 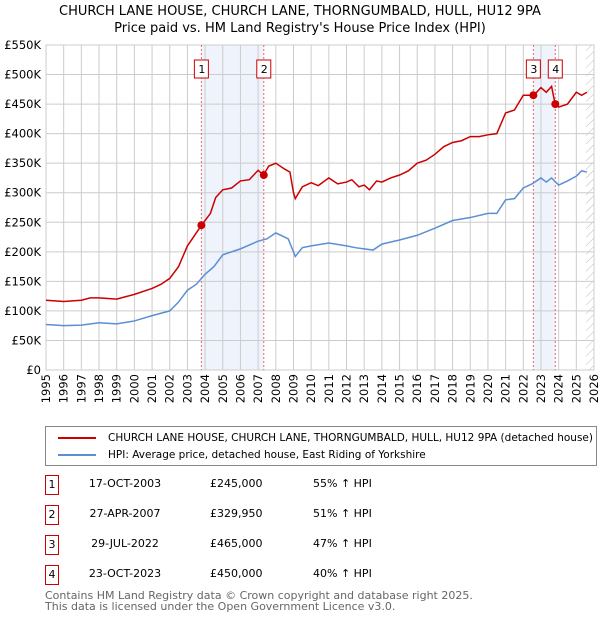 What do you see at coordinates (64, 388) in the screenshot?
I see `x-tick-label: 1996` at bounding box center [64, 388].